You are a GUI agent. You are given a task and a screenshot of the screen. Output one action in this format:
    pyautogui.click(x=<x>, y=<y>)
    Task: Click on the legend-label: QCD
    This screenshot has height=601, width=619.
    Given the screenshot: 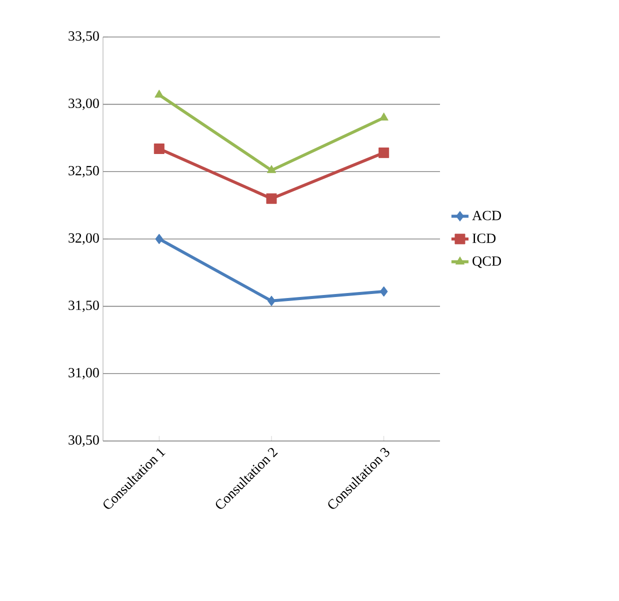 What is the action you would take?
    pyautogui.click(x=487, y=262)
    